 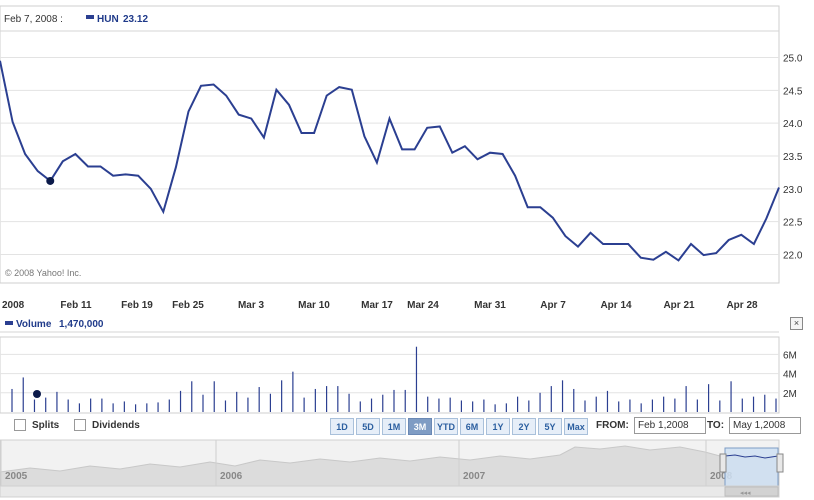 What do you see at coordinates (793, 190) in the screenshot?
I see `price-y-tick: 23.0` at bounding box center [793, 190].